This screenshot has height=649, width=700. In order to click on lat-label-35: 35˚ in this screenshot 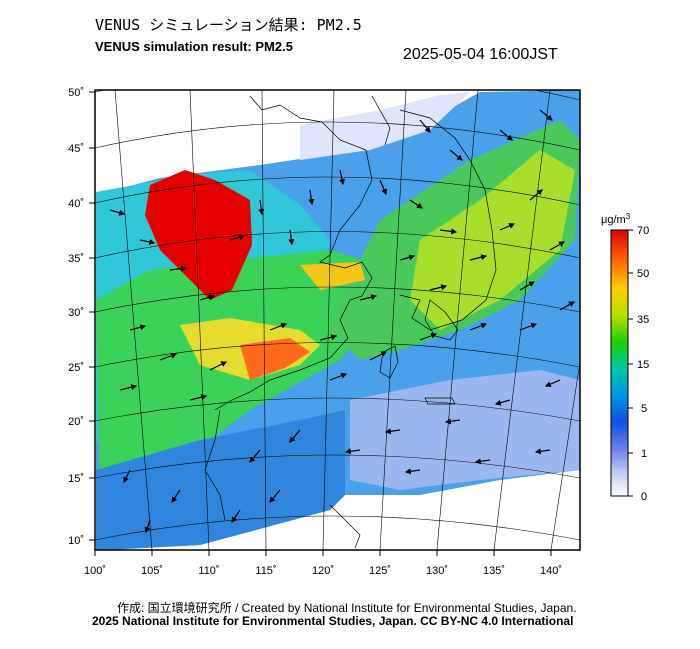, I will do `click(76, 259)`.